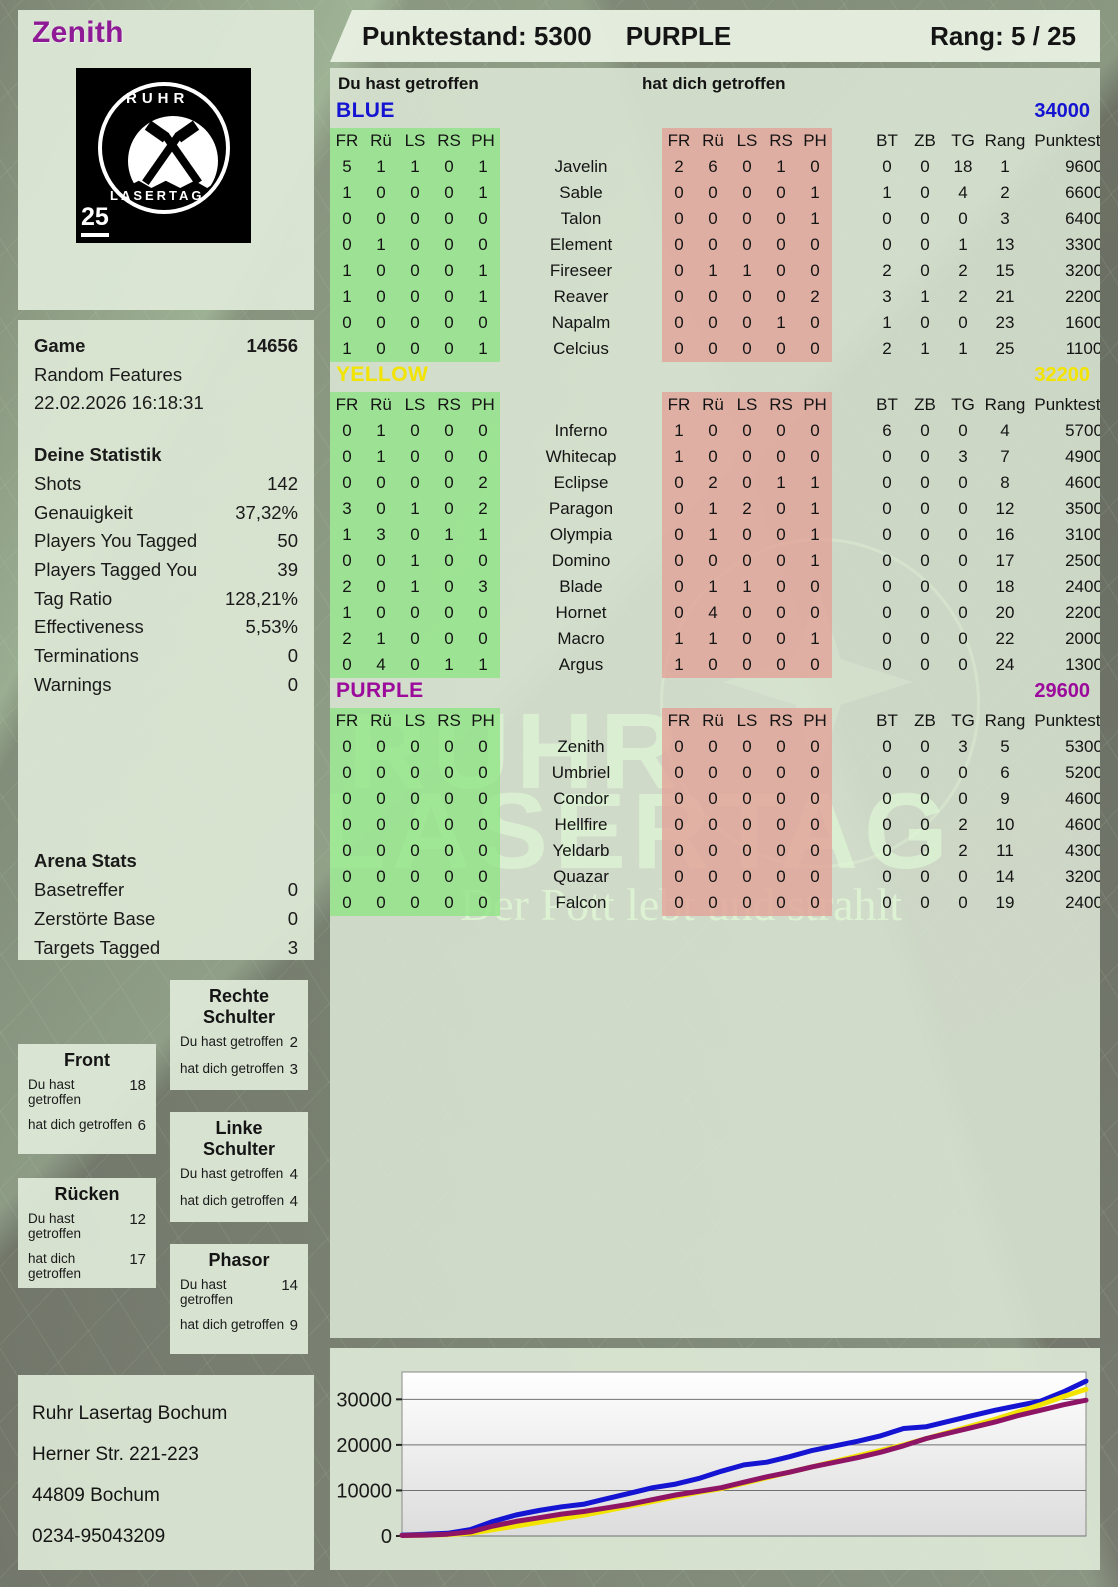 The height and width of the screenshot is (1587, 1118). What do you see at coordinates (293, 1201) in the screenshot?
I see `hitzone-row-value: 4` at bounding box center [293, 1201].